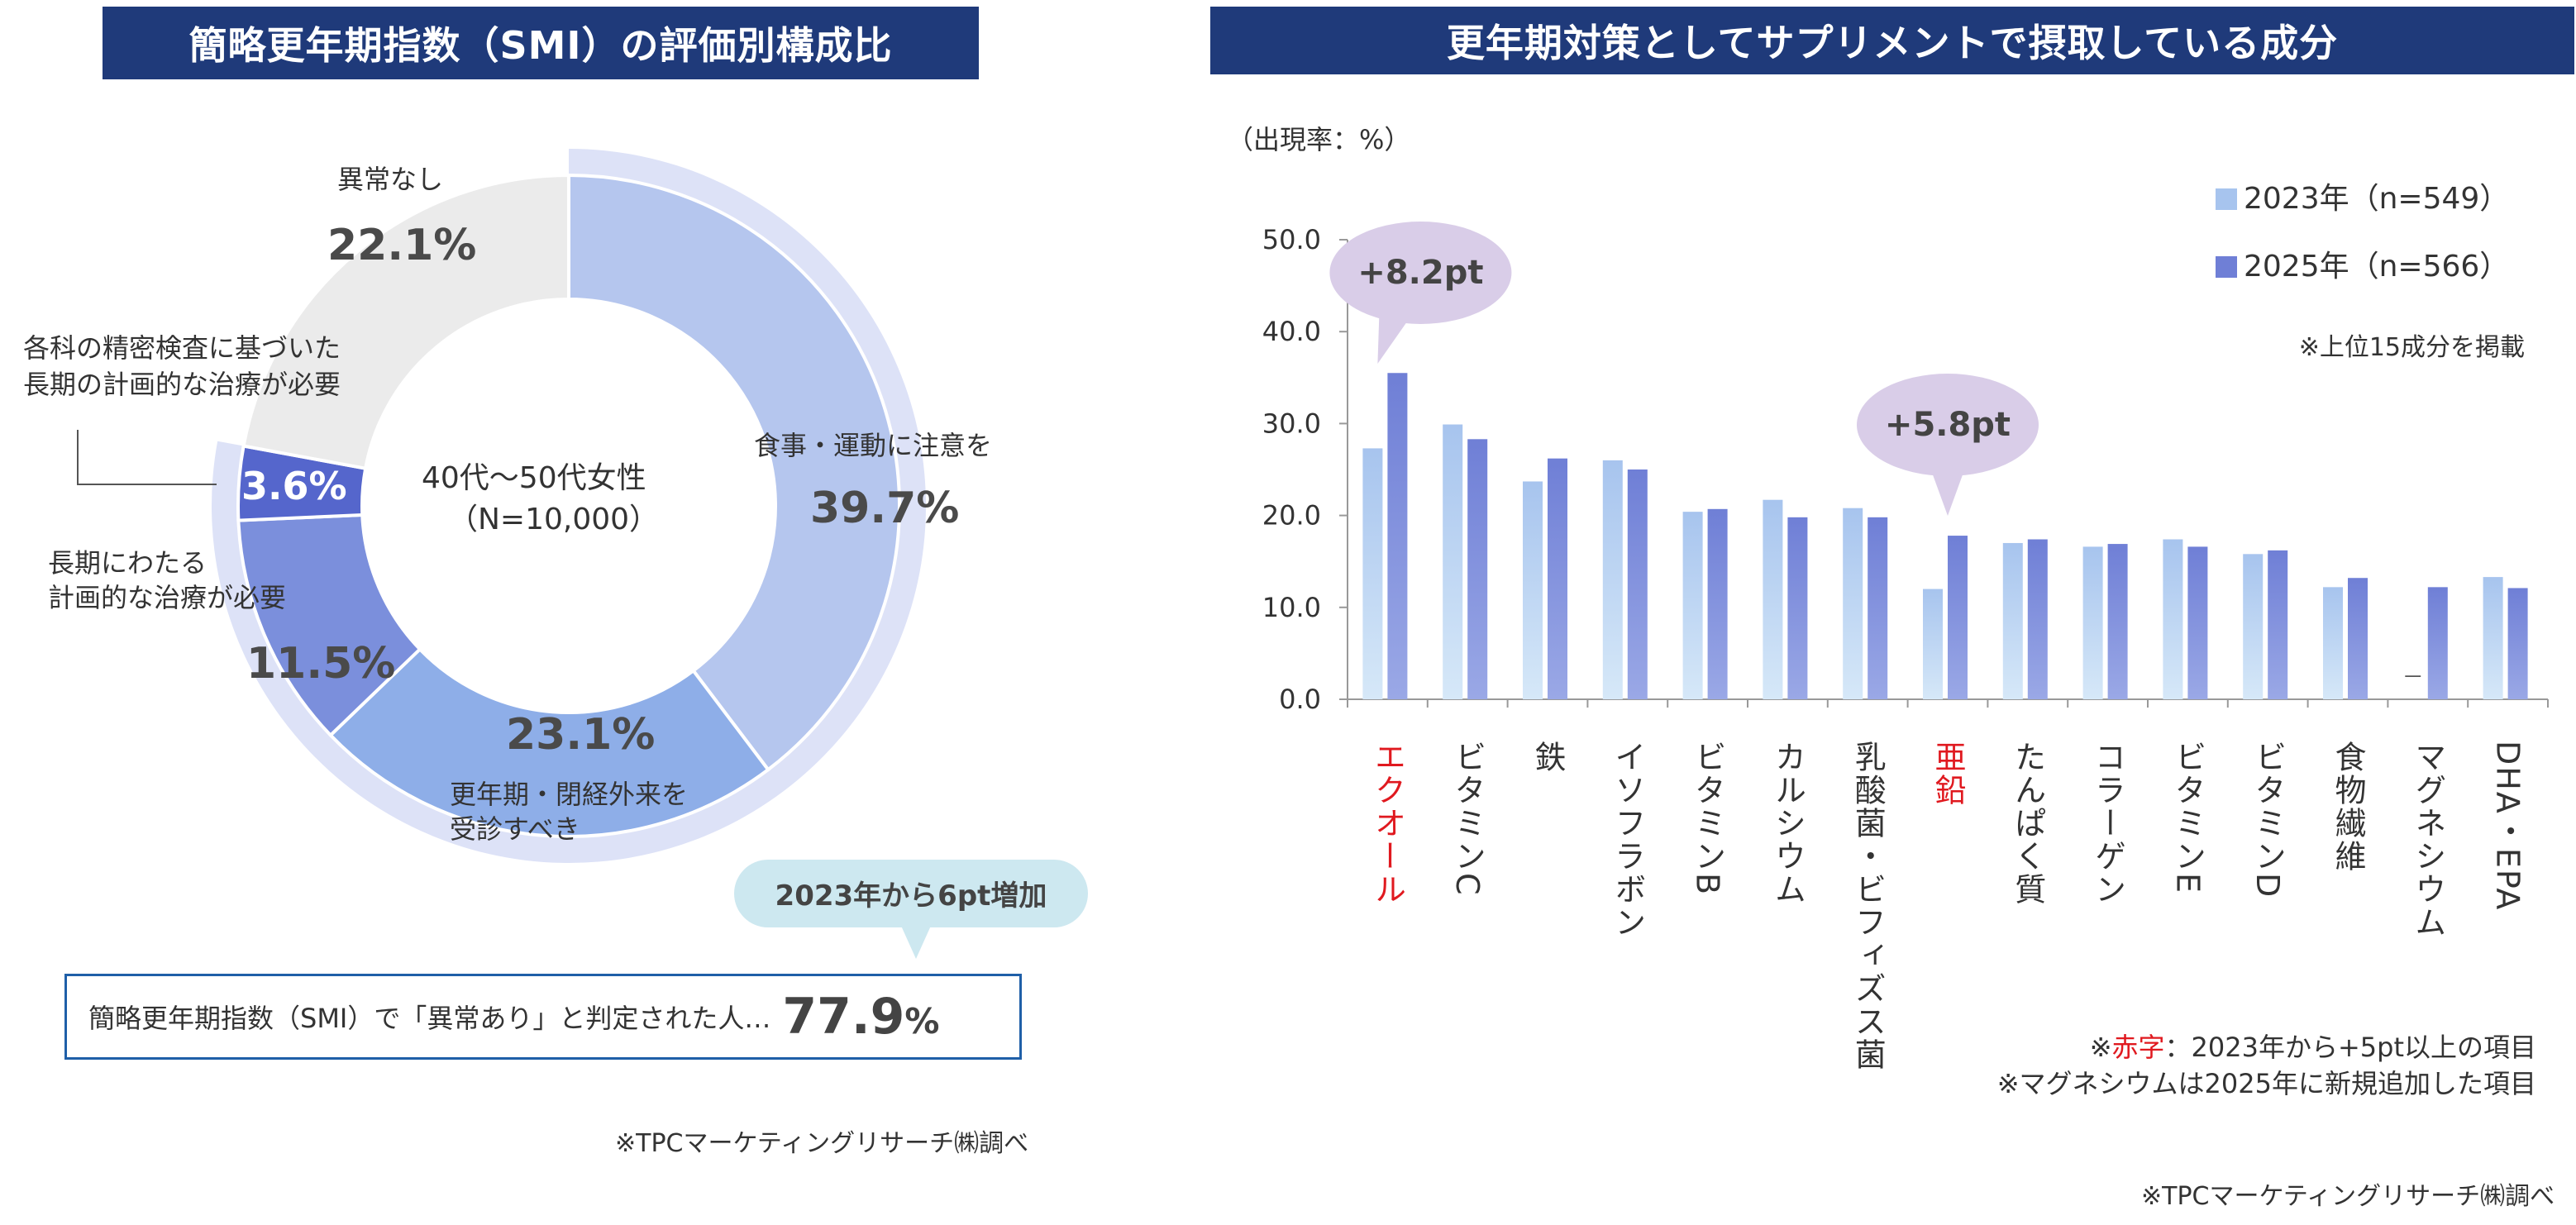 The image size is (2576, 1225). I want to click on x-category-label: コラーゲン, so click(2108, 824).